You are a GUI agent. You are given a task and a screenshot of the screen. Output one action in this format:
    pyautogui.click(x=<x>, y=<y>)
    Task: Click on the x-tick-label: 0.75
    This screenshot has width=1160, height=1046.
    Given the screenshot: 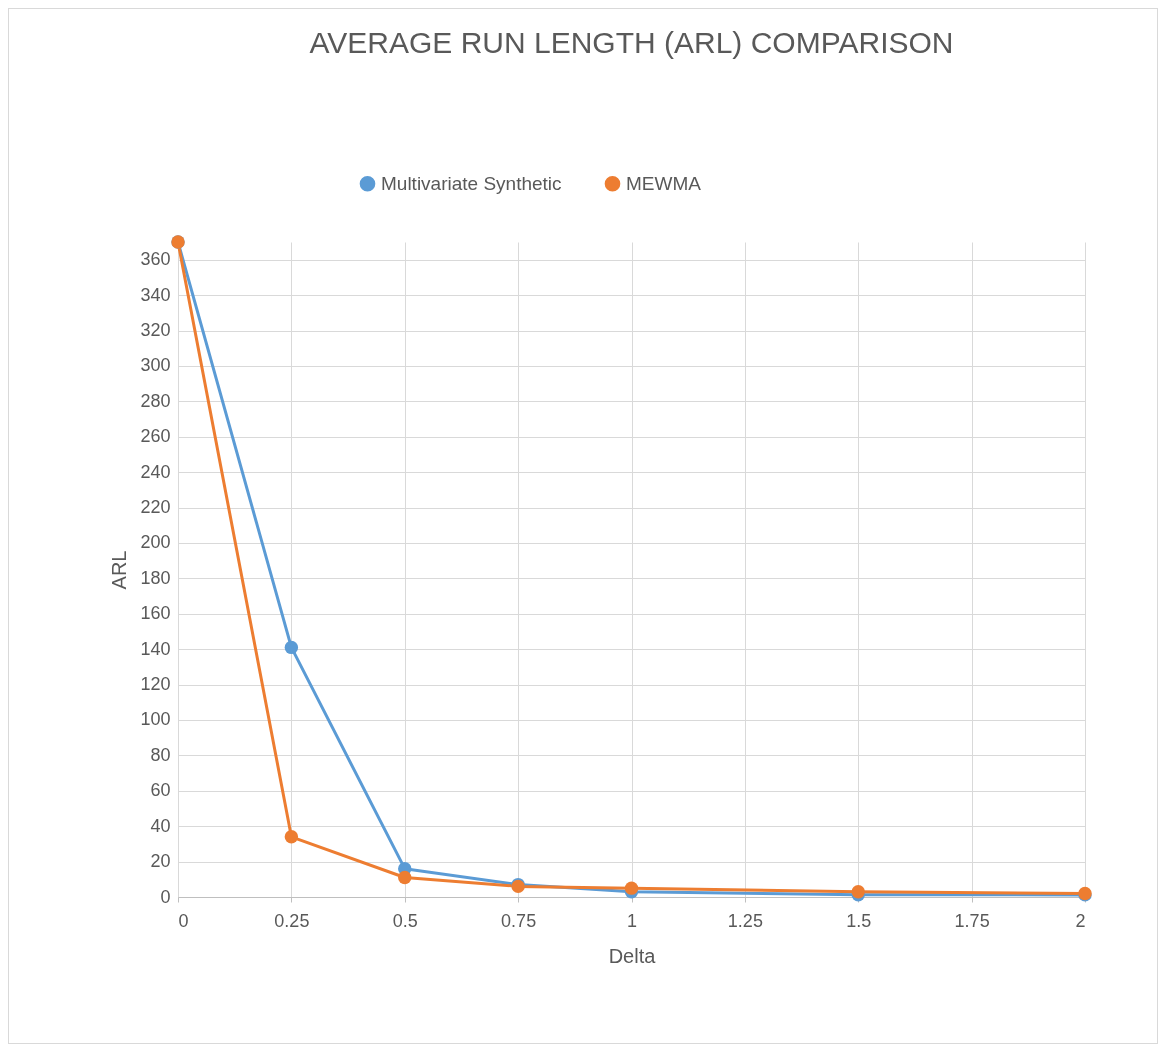 What is the action you would take?
    pyautogui.click(x=519, y=920)
    